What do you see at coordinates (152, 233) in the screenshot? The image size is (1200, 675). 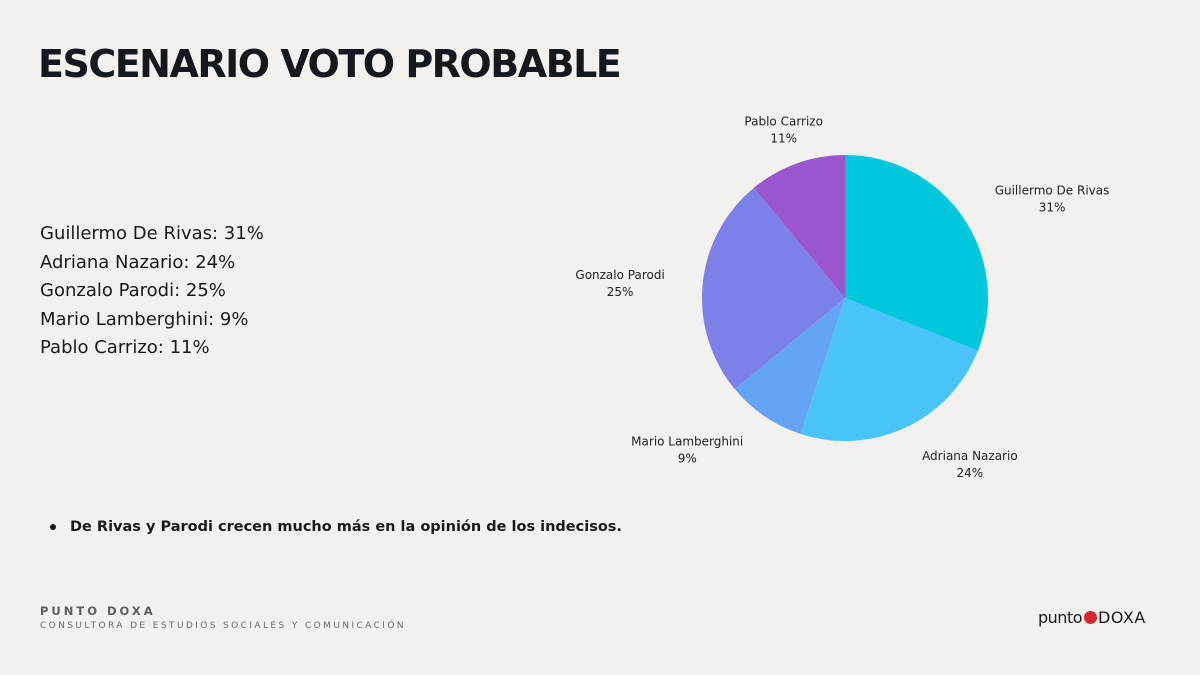 I see `result-item: Guillermo De Rivas: 31%` at bounding box center [152, 233].